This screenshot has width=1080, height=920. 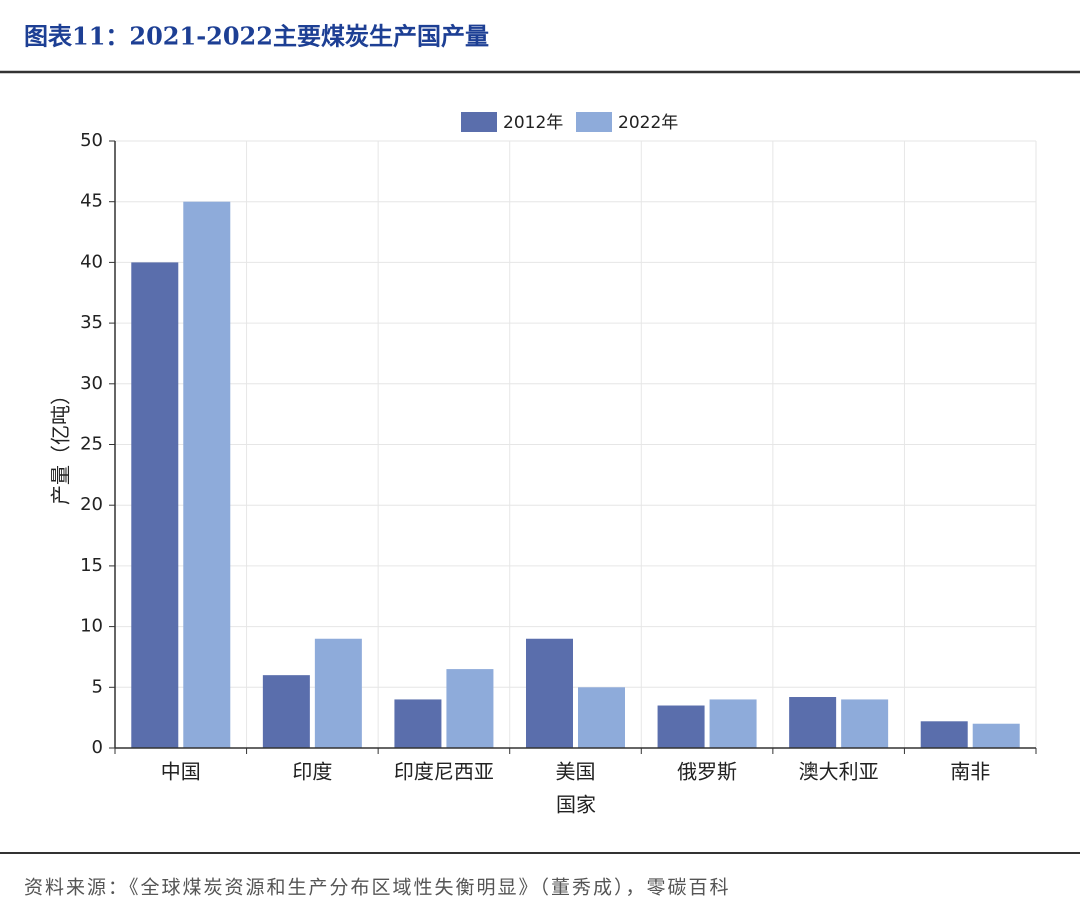 What do you see at coordinates (91, 383) in the screenshot?
I see `y-tick-label: 30` at bounding box center [91, 383].